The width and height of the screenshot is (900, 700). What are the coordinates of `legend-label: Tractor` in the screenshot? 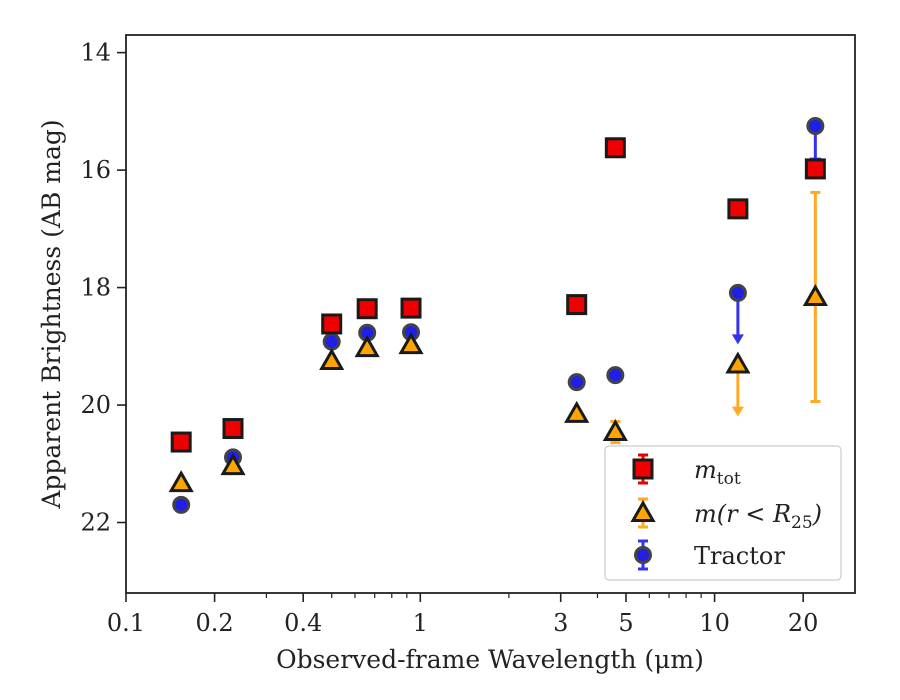 It's located at (739, 556).